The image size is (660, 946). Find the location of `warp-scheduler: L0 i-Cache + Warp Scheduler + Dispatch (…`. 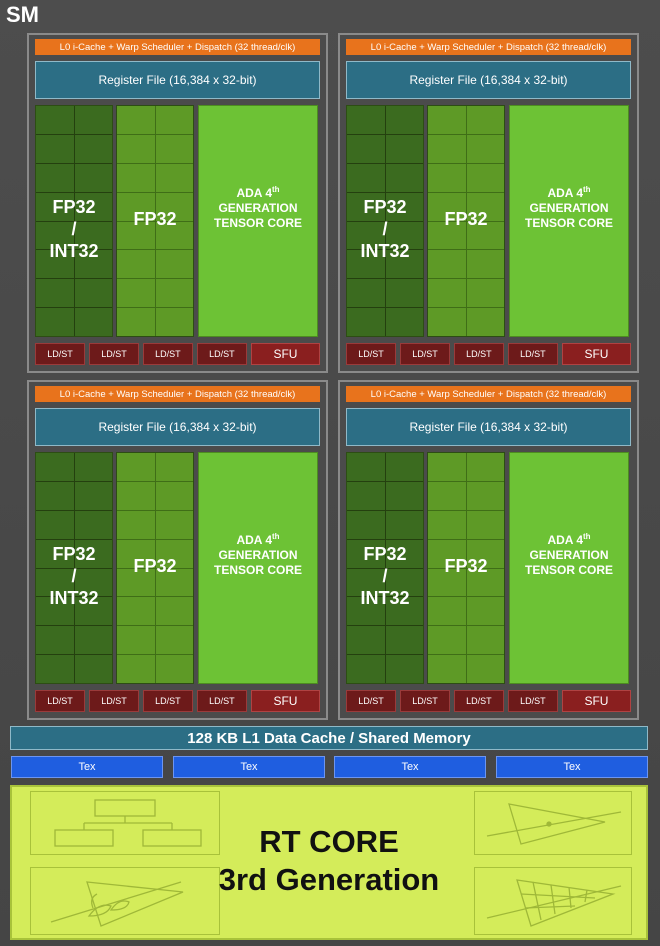

warp-scheduler: L0 i-Cache + Warp Scheduler + Dispatch (… is located at coordinates (488, 47).